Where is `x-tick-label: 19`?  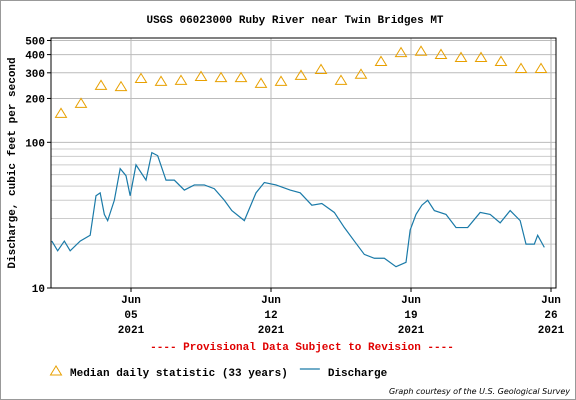
x-tick-label: 19 is located at coordinates (410, 316).